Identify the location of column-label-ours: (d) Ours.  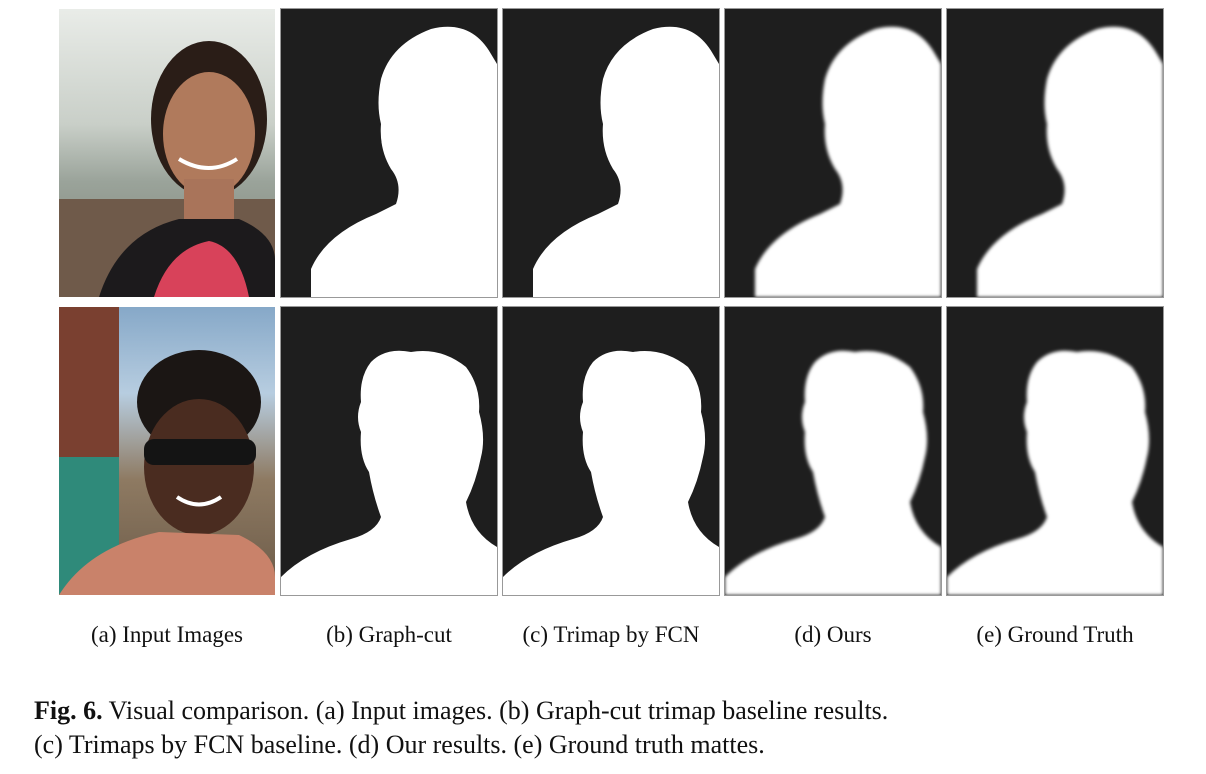
(833, 634).